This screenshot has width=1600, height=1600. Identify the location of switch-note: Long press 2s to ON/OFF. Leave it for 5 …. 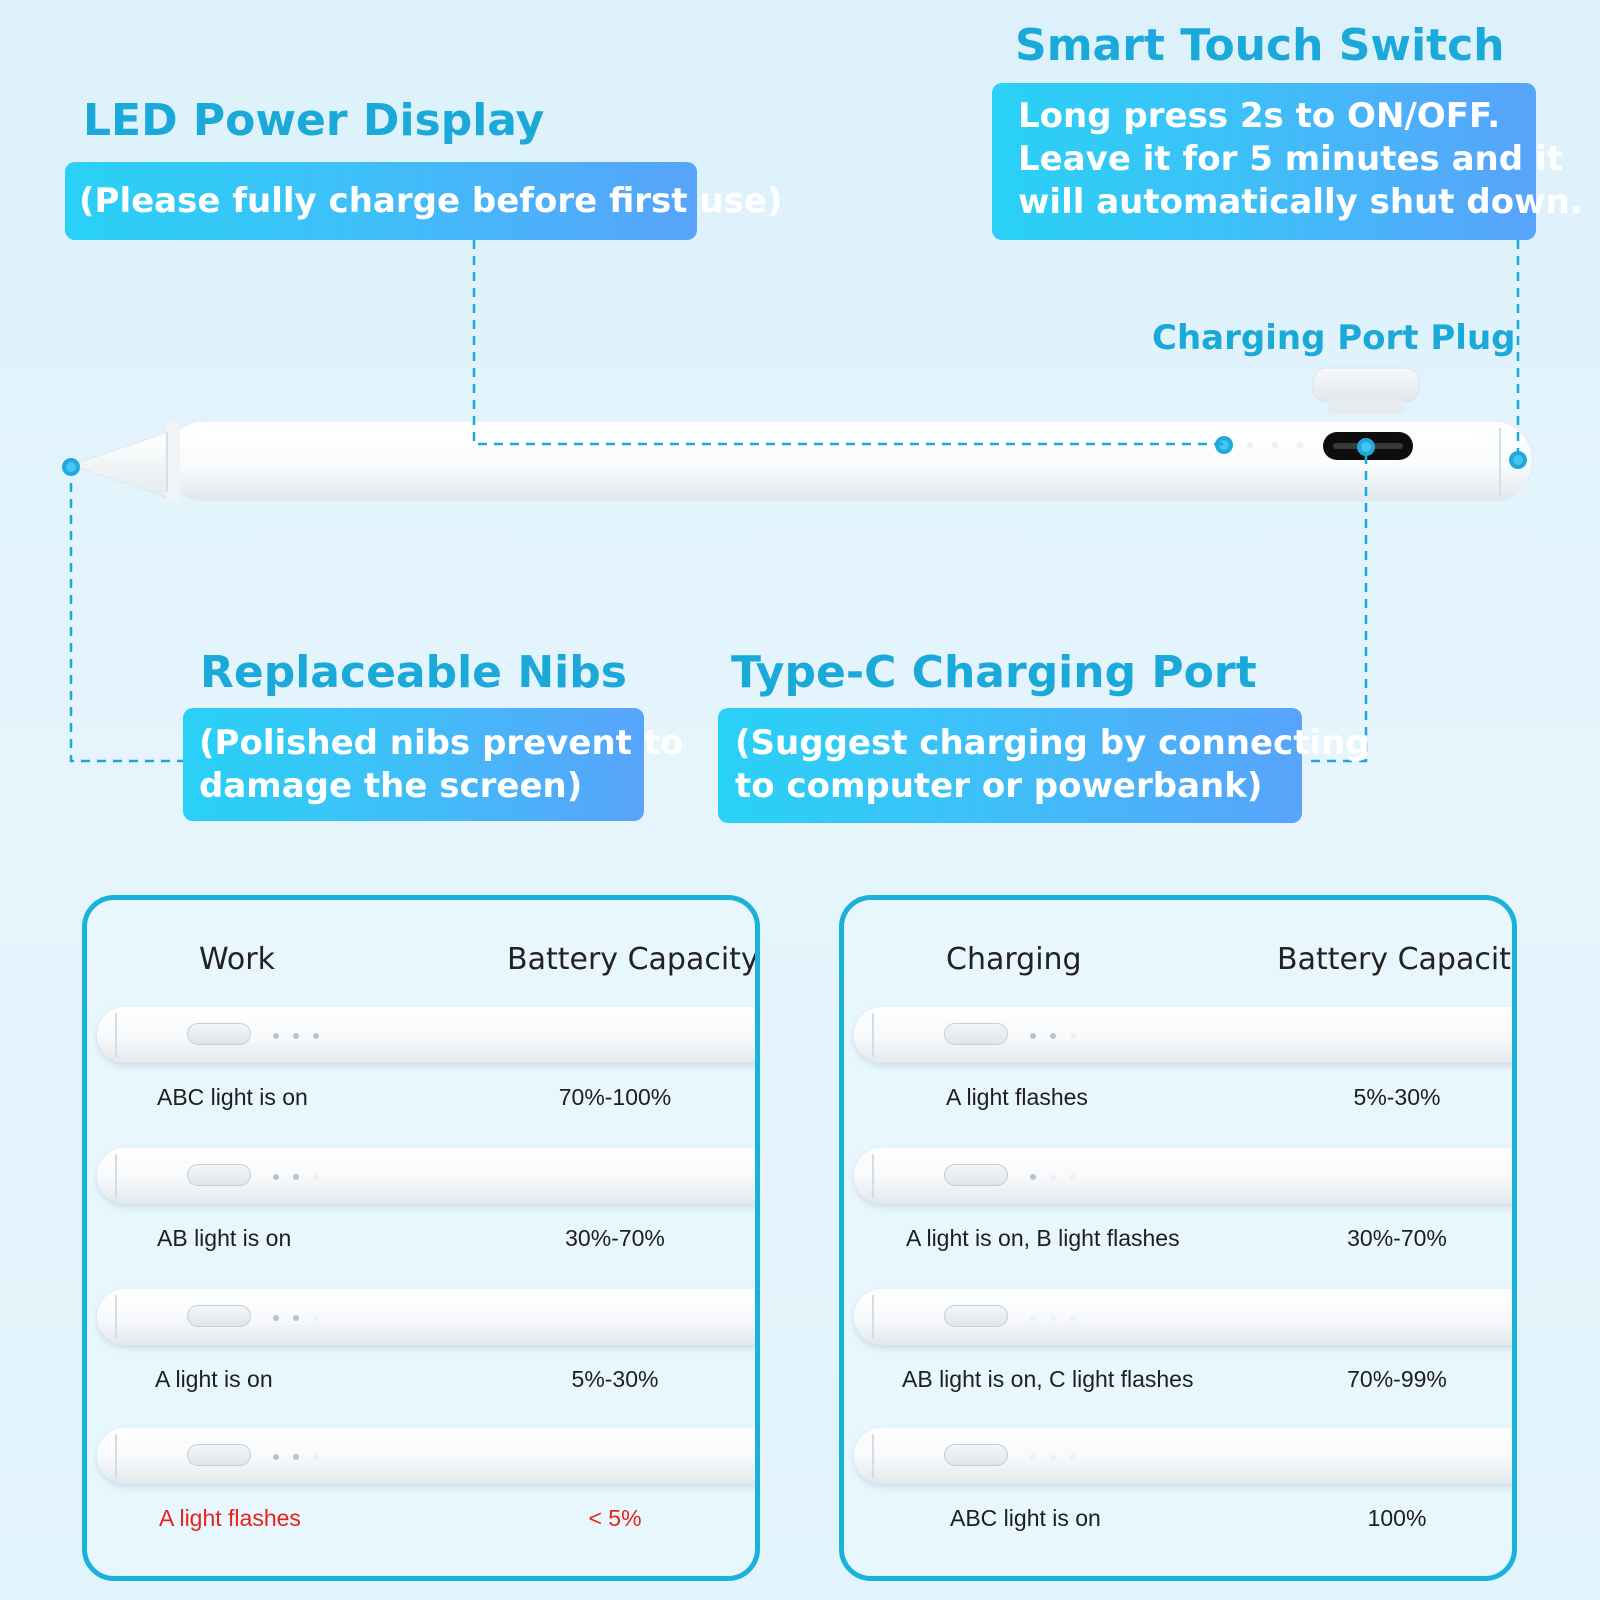
(1287, 161).